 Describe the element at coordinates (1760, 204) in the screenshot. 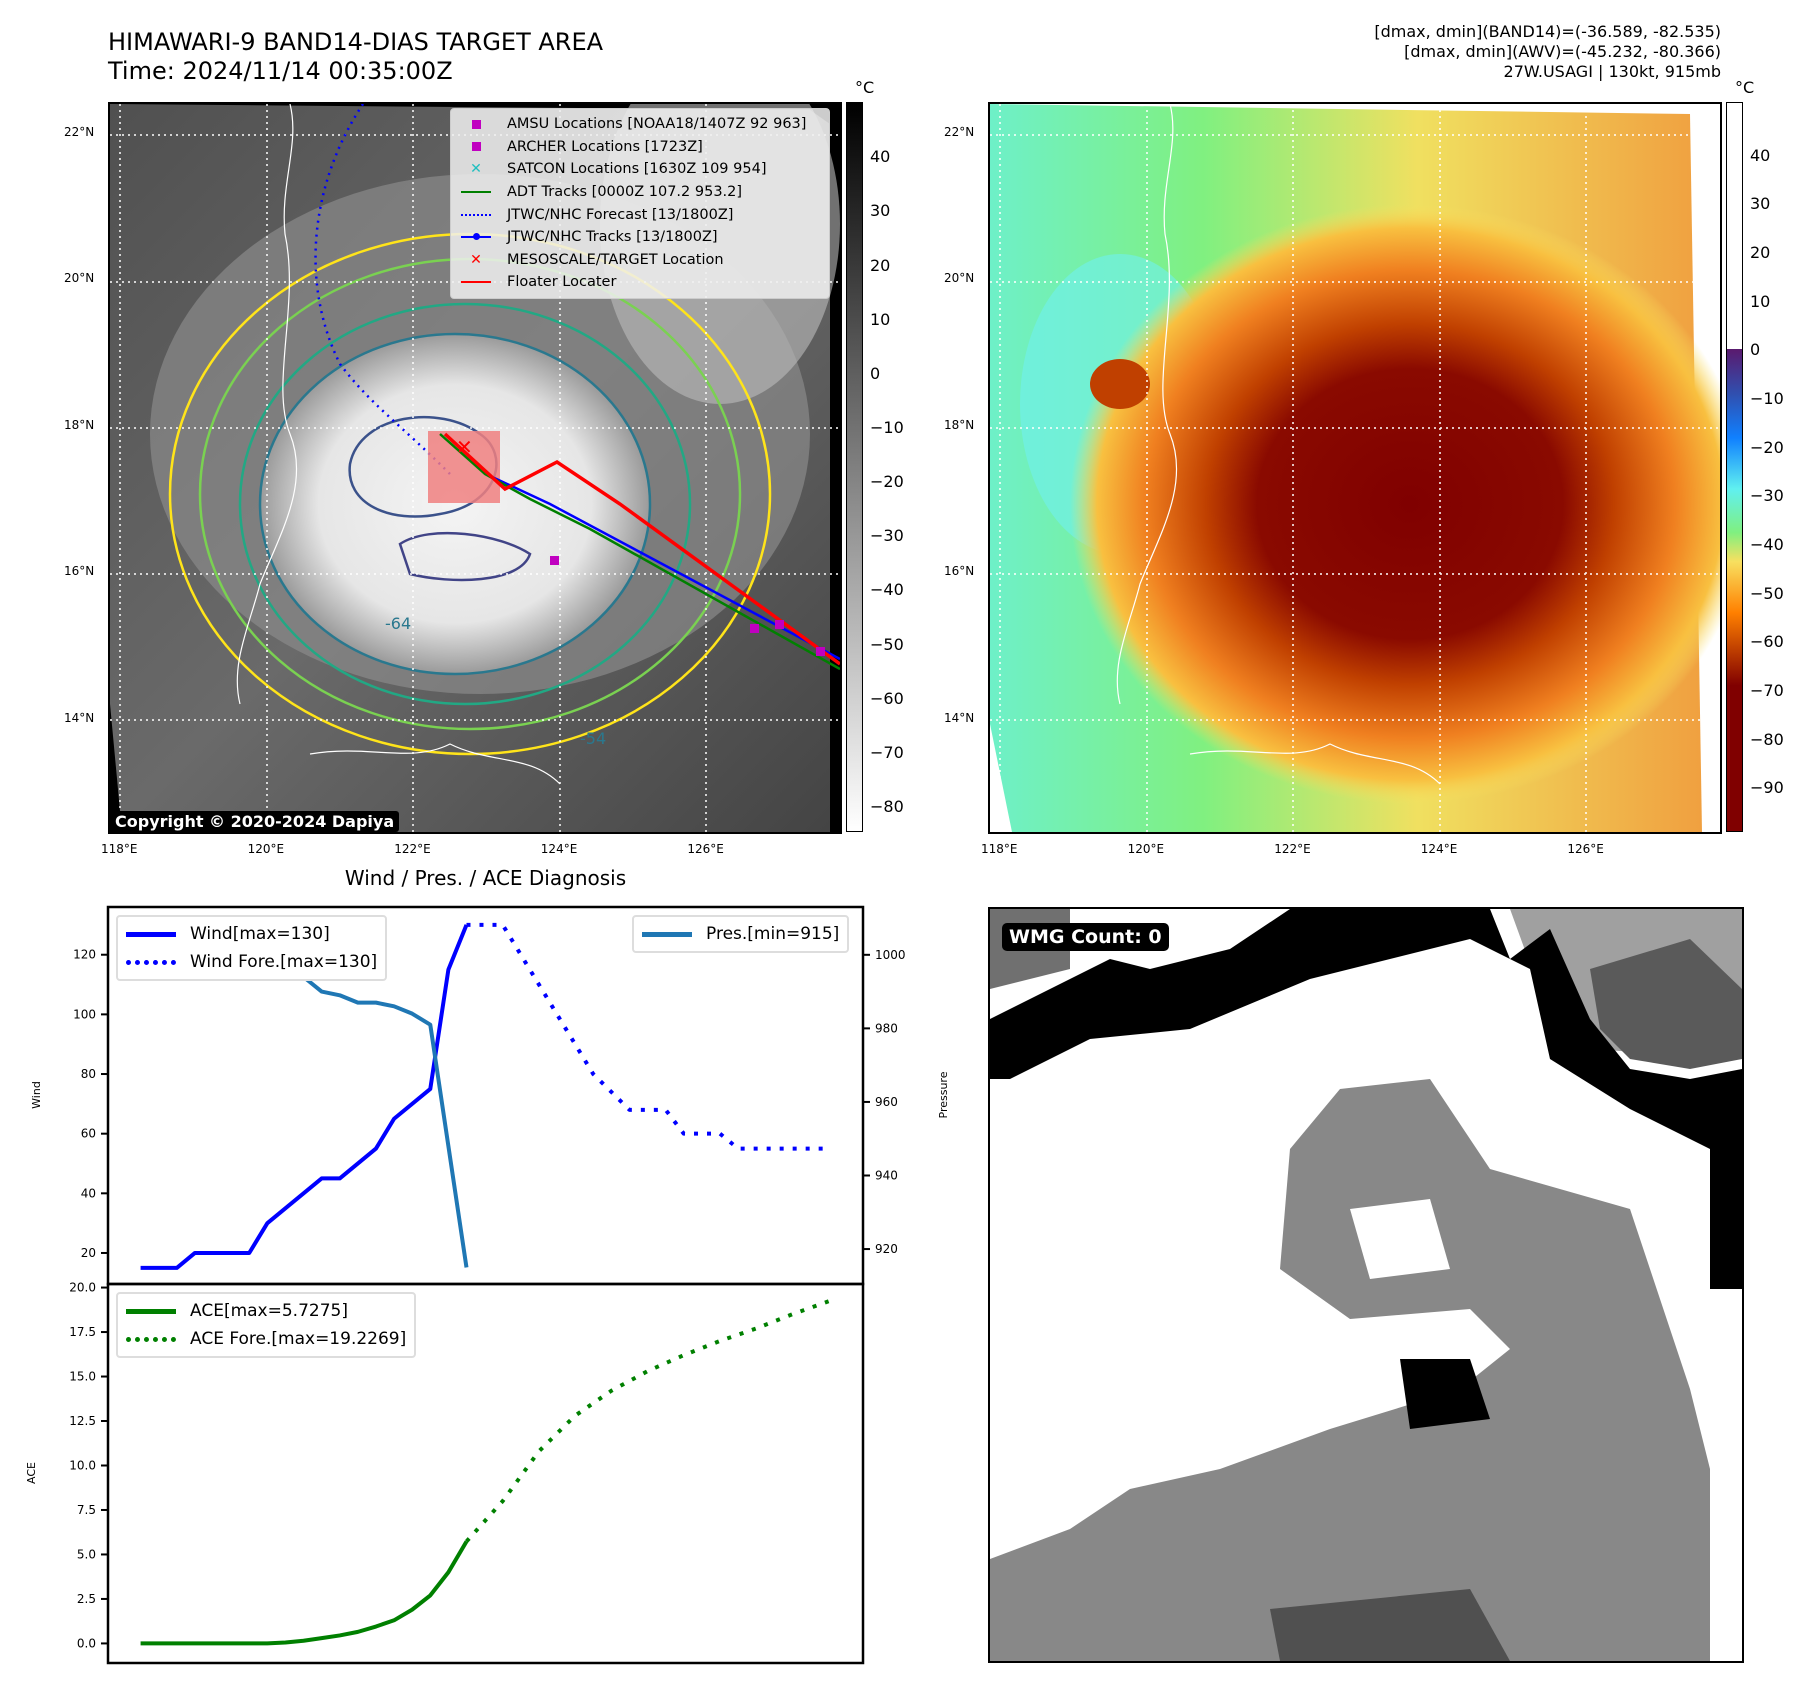

I see `awv-colorbar-tick: 30` at that location.